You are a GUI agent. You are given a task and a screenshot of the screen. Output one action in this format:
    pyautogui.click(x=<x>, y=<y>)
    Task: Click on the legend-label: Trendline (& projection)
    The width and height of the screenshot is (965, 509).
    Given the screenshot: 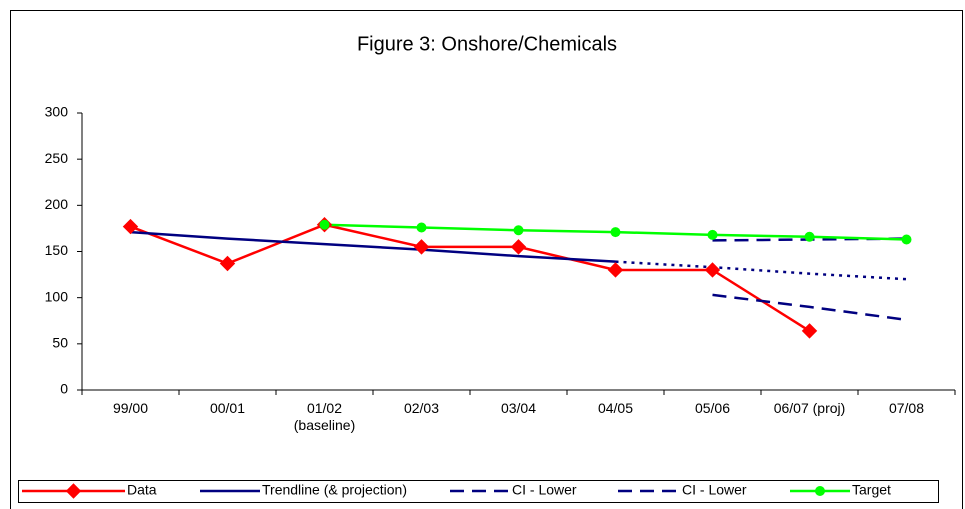 What is the action you would take?
    pyautogui.click(x=334, y=490)
    